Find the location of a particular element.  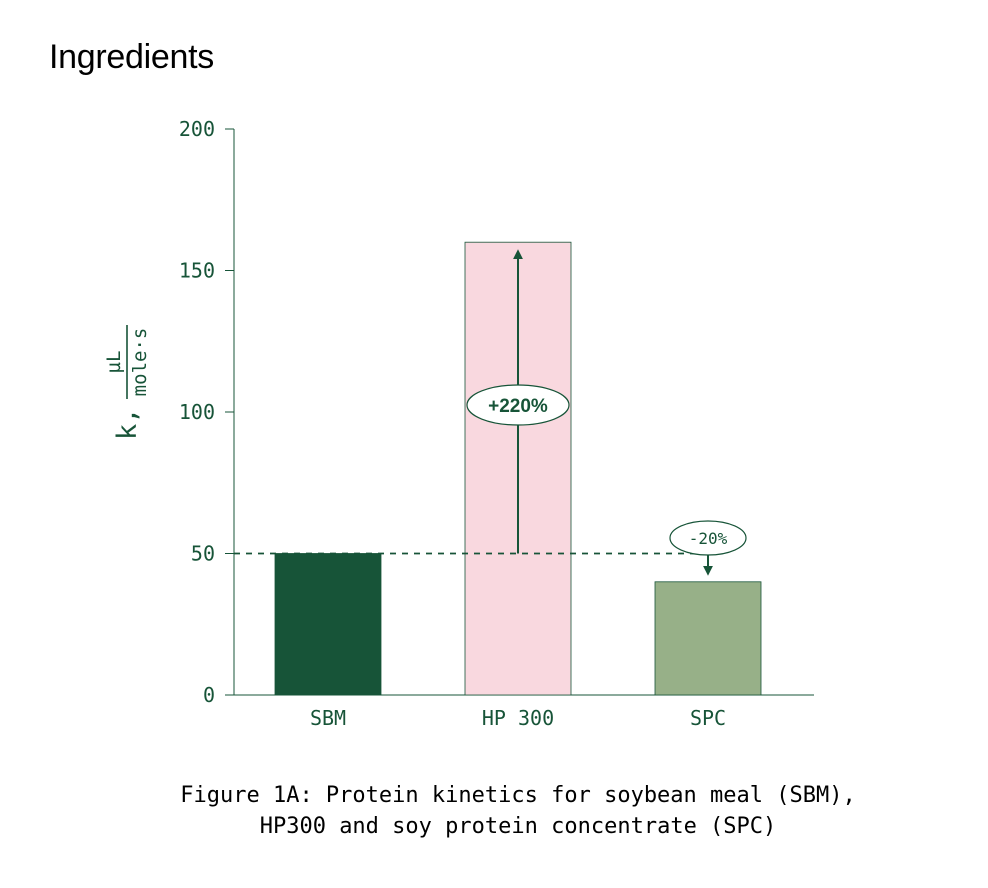

y-tick-label: 0 is located at coordinates (209, 695).